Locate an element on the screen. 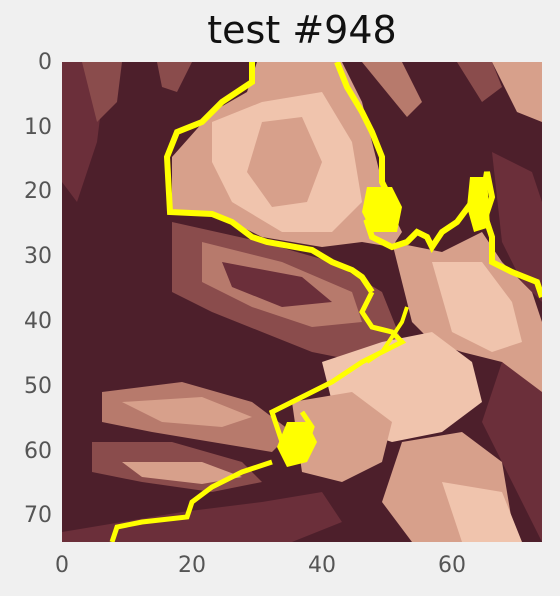 Image resolution: width=560 pixels, height=596 pixels. upper-ridge-region is located at coordinates (392, 89).